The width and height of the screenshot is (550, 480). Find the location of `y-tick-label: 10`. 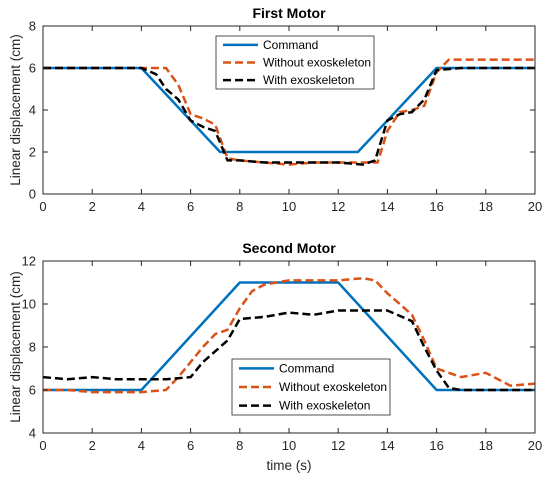

y-tick-label: 10 is located at coordinates (29, 304).